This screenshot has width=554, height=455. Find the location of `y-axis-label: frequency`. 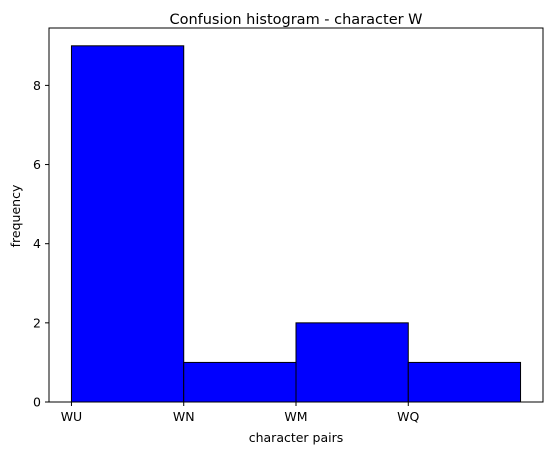

y-axis-label: frequency is located at coordinates (15, 215).